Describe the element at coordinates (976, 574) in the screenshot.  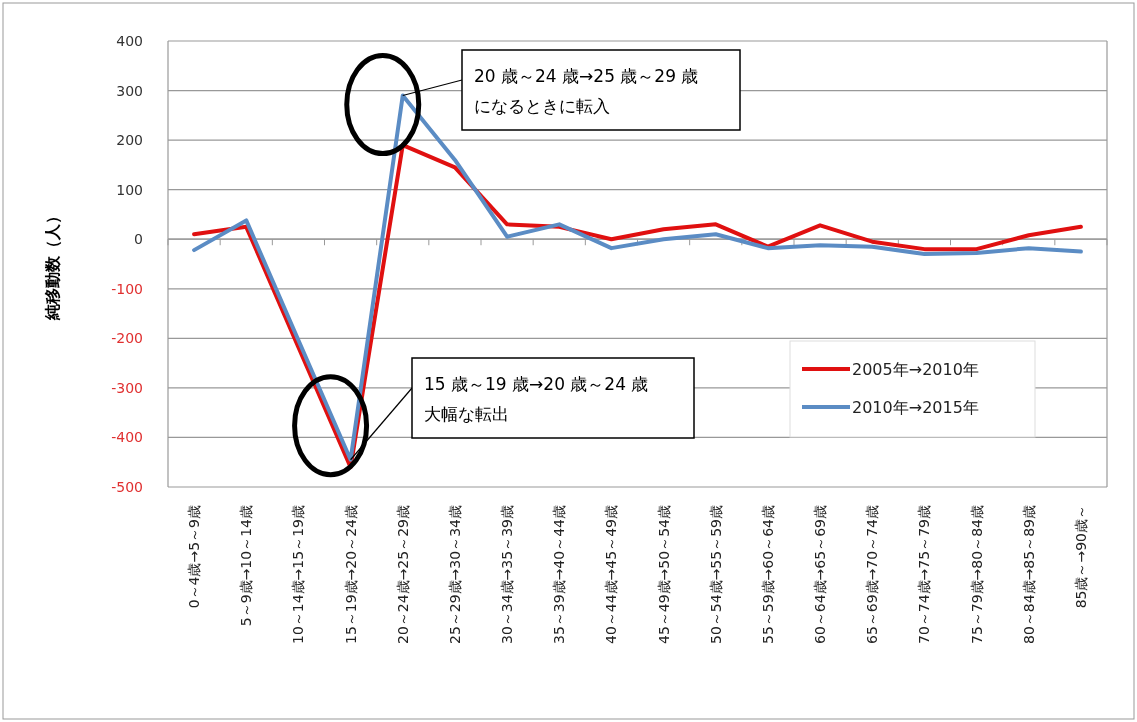
I see `x-tick-label: 75～79歳→80～84歳` at that location.